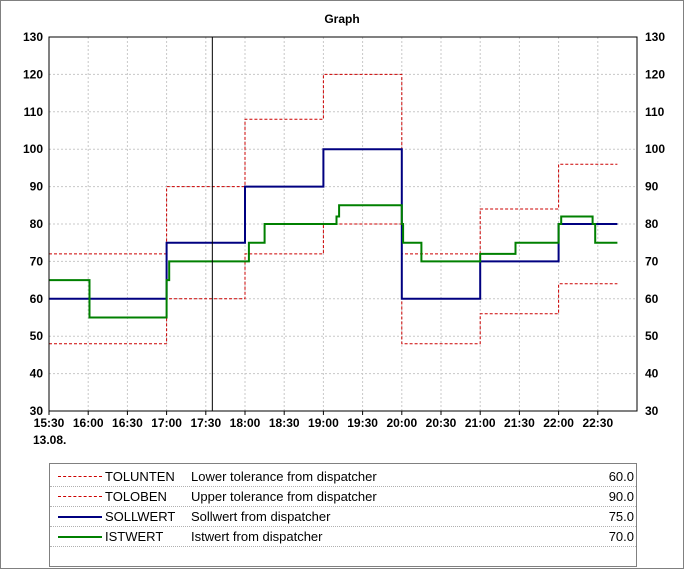 This screenshot has width=684, height=569. What do you see at coordinates (341, 19) in the screenshot?
I see `chart-title: Graph` at bounding box center [341, 19].